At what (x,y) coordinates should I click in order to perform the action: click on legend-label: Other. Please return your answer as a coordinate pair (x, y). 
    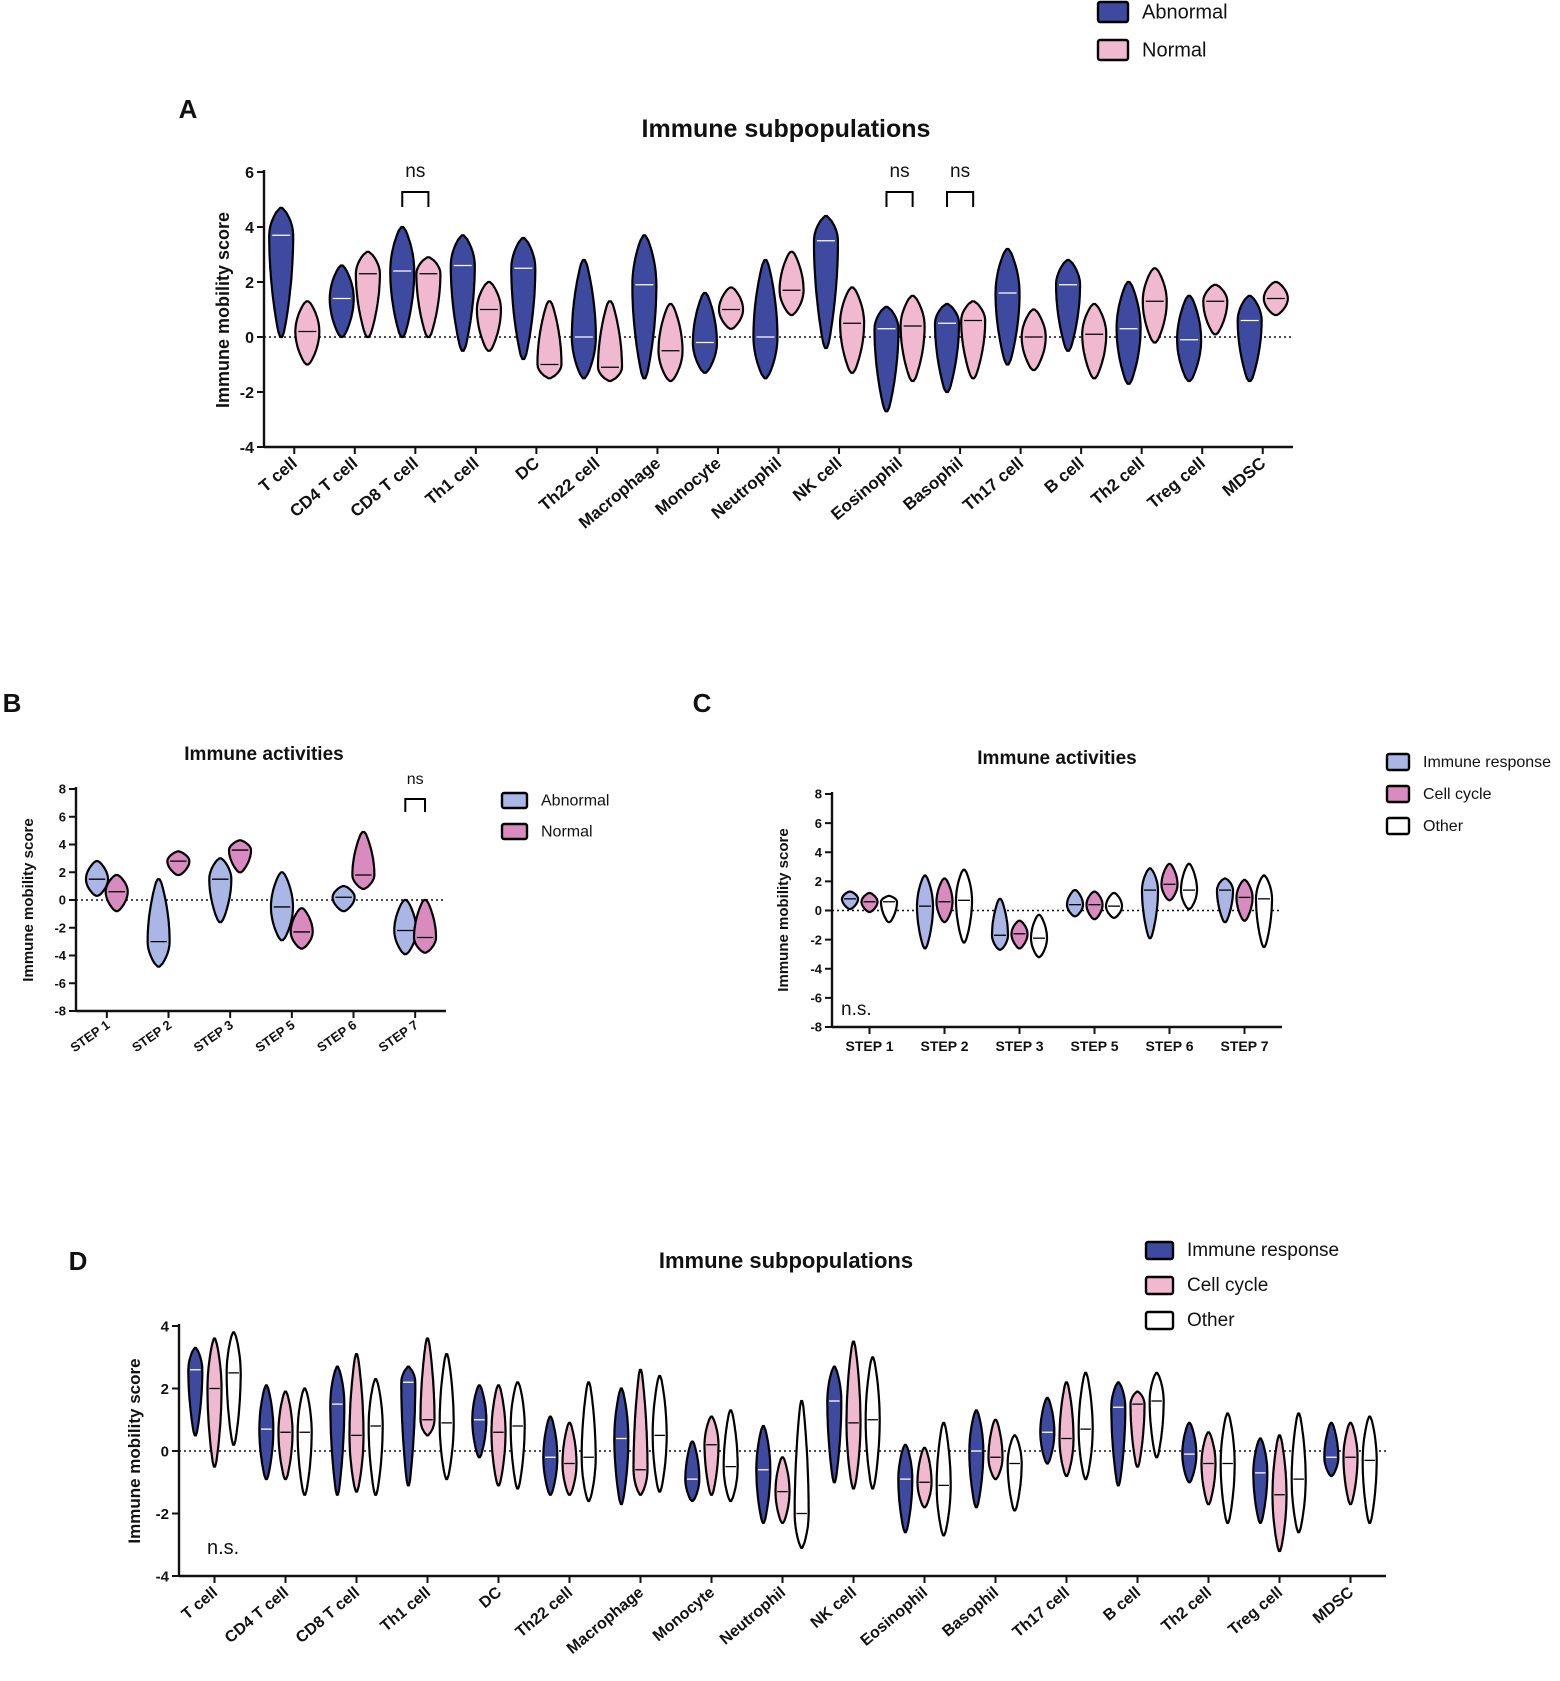
    Looking at the image, I should click on (1211, 1320).